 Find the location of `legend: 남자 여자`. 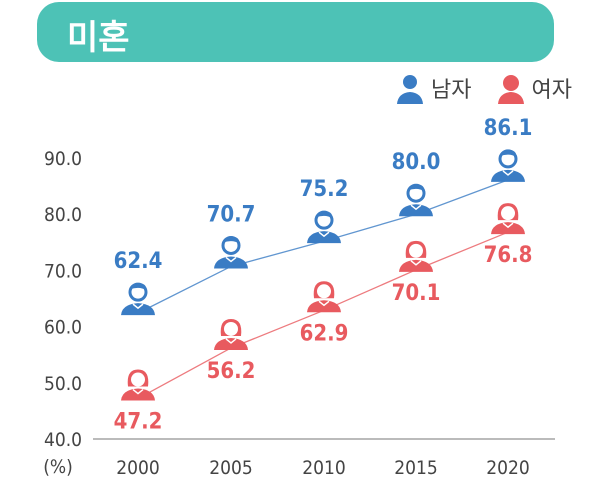

legend: 남자 여자 is located at coordinates (483, 88).